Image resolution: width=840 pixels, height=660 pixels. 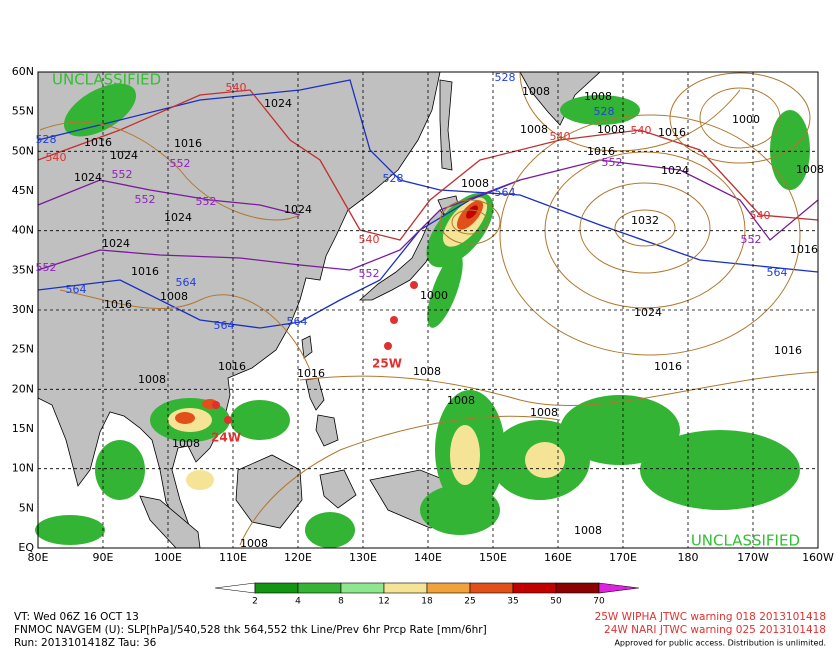 I want to click on footer-right: 25W WIPHA JTWC warning 018 2013101418, so click(x=710, y=617).